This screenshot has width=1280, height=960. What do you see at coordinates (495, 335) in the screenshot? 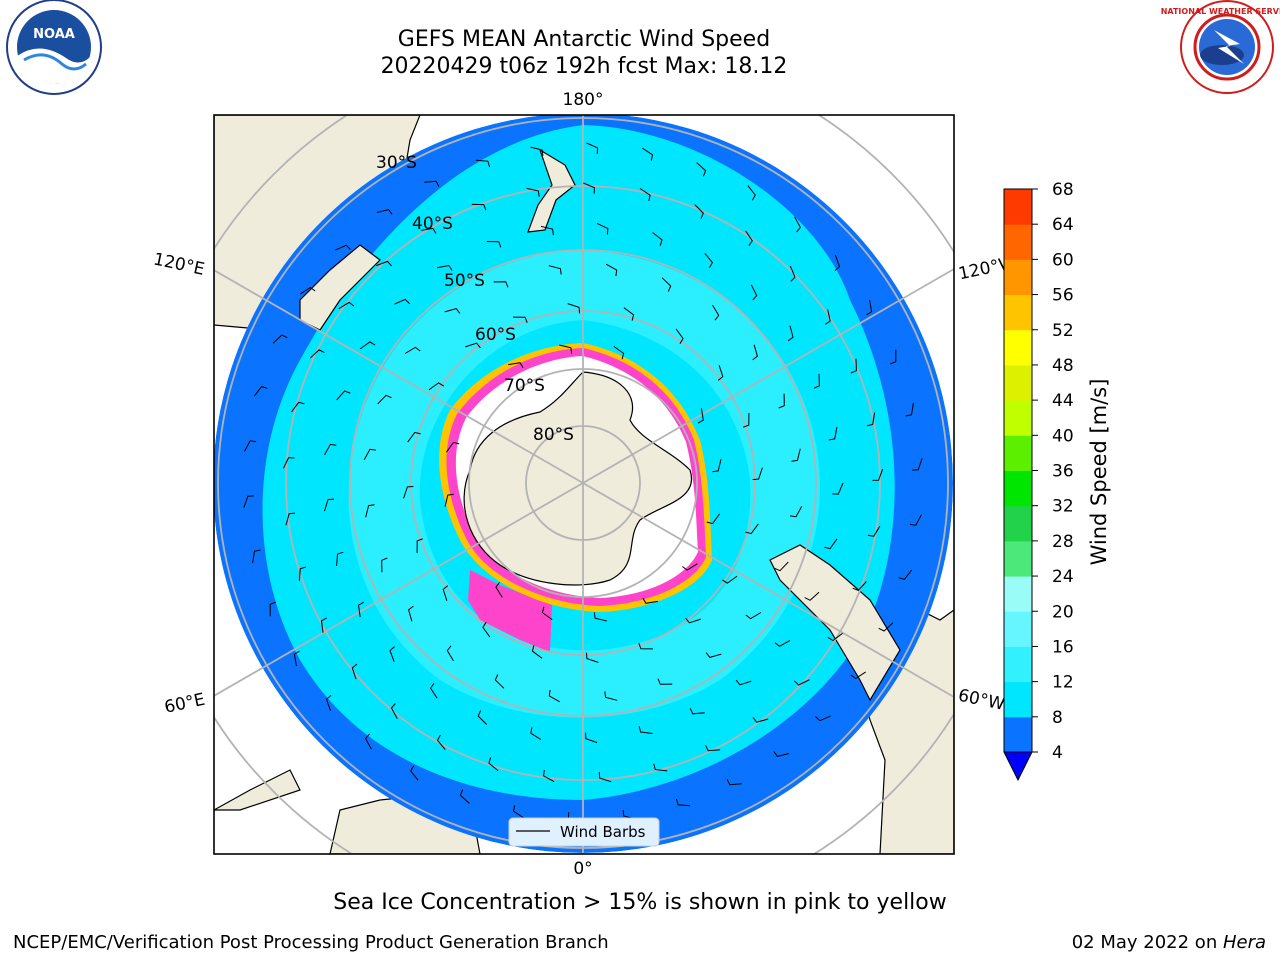
I see `lat-label-60s: 60°S` at bounding box center [495, 335].